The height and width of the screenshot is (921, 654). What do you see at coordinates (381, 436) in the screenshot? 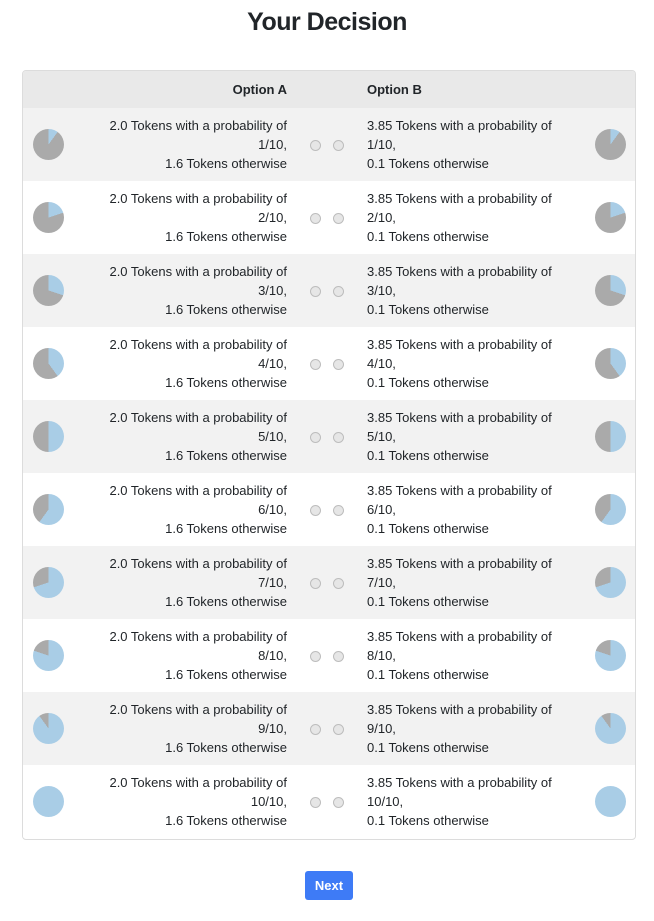
I see `option-b-line: 5/10,` at bounding box center [381, 436].